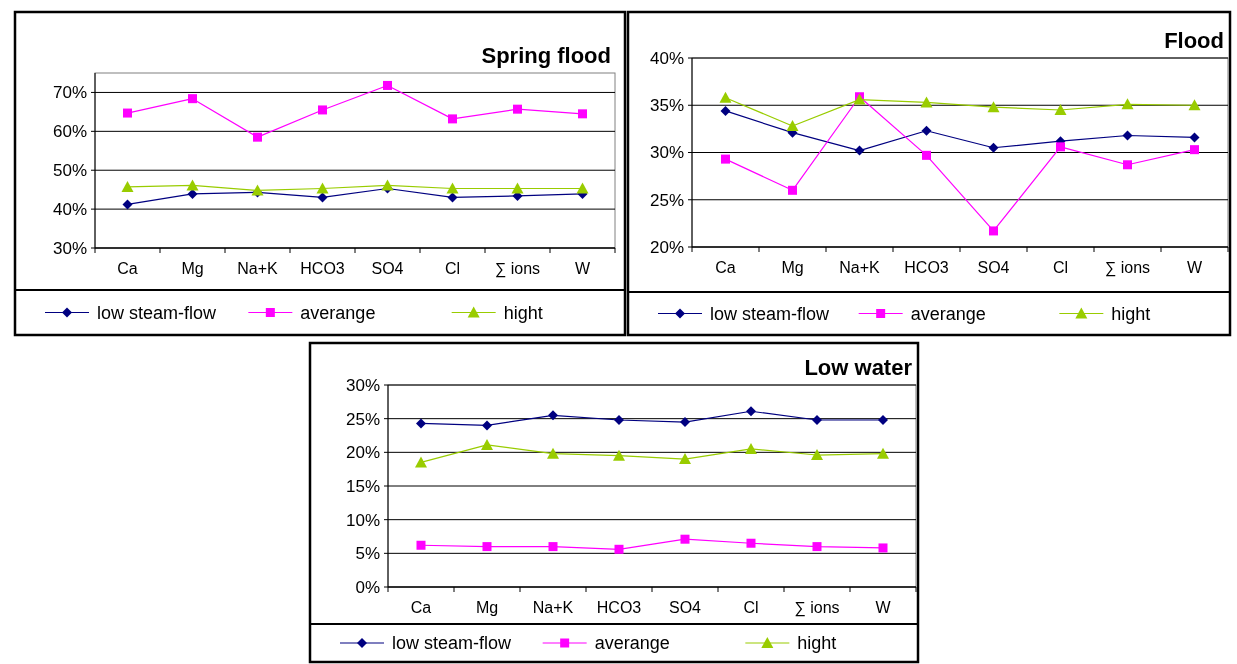 The width and height of the screenshot is (1237, 664). I want to click on y-tick-label: 70%, so click(69, 93).